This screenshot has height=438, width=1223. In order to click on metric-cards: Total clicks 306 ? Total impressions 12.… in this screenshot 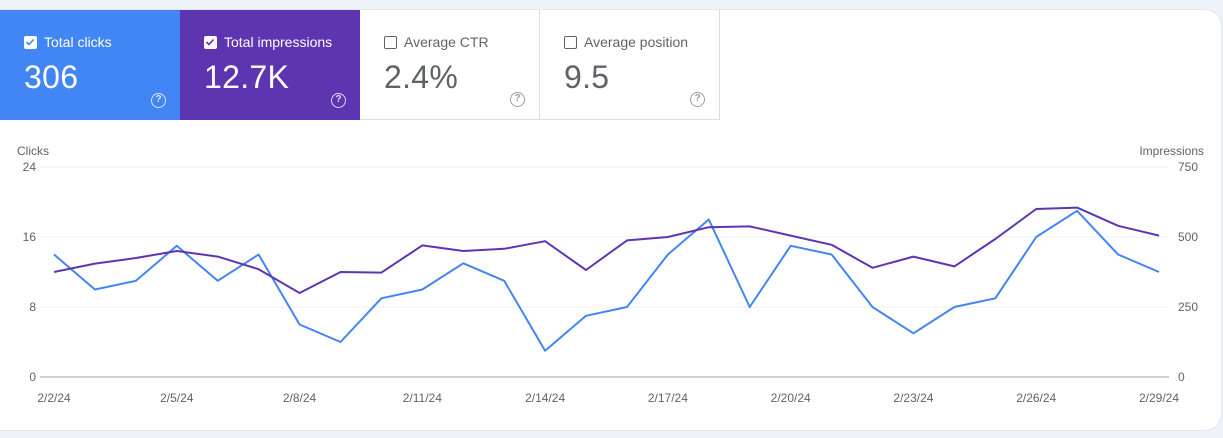, I will do `click(360, 65)`.